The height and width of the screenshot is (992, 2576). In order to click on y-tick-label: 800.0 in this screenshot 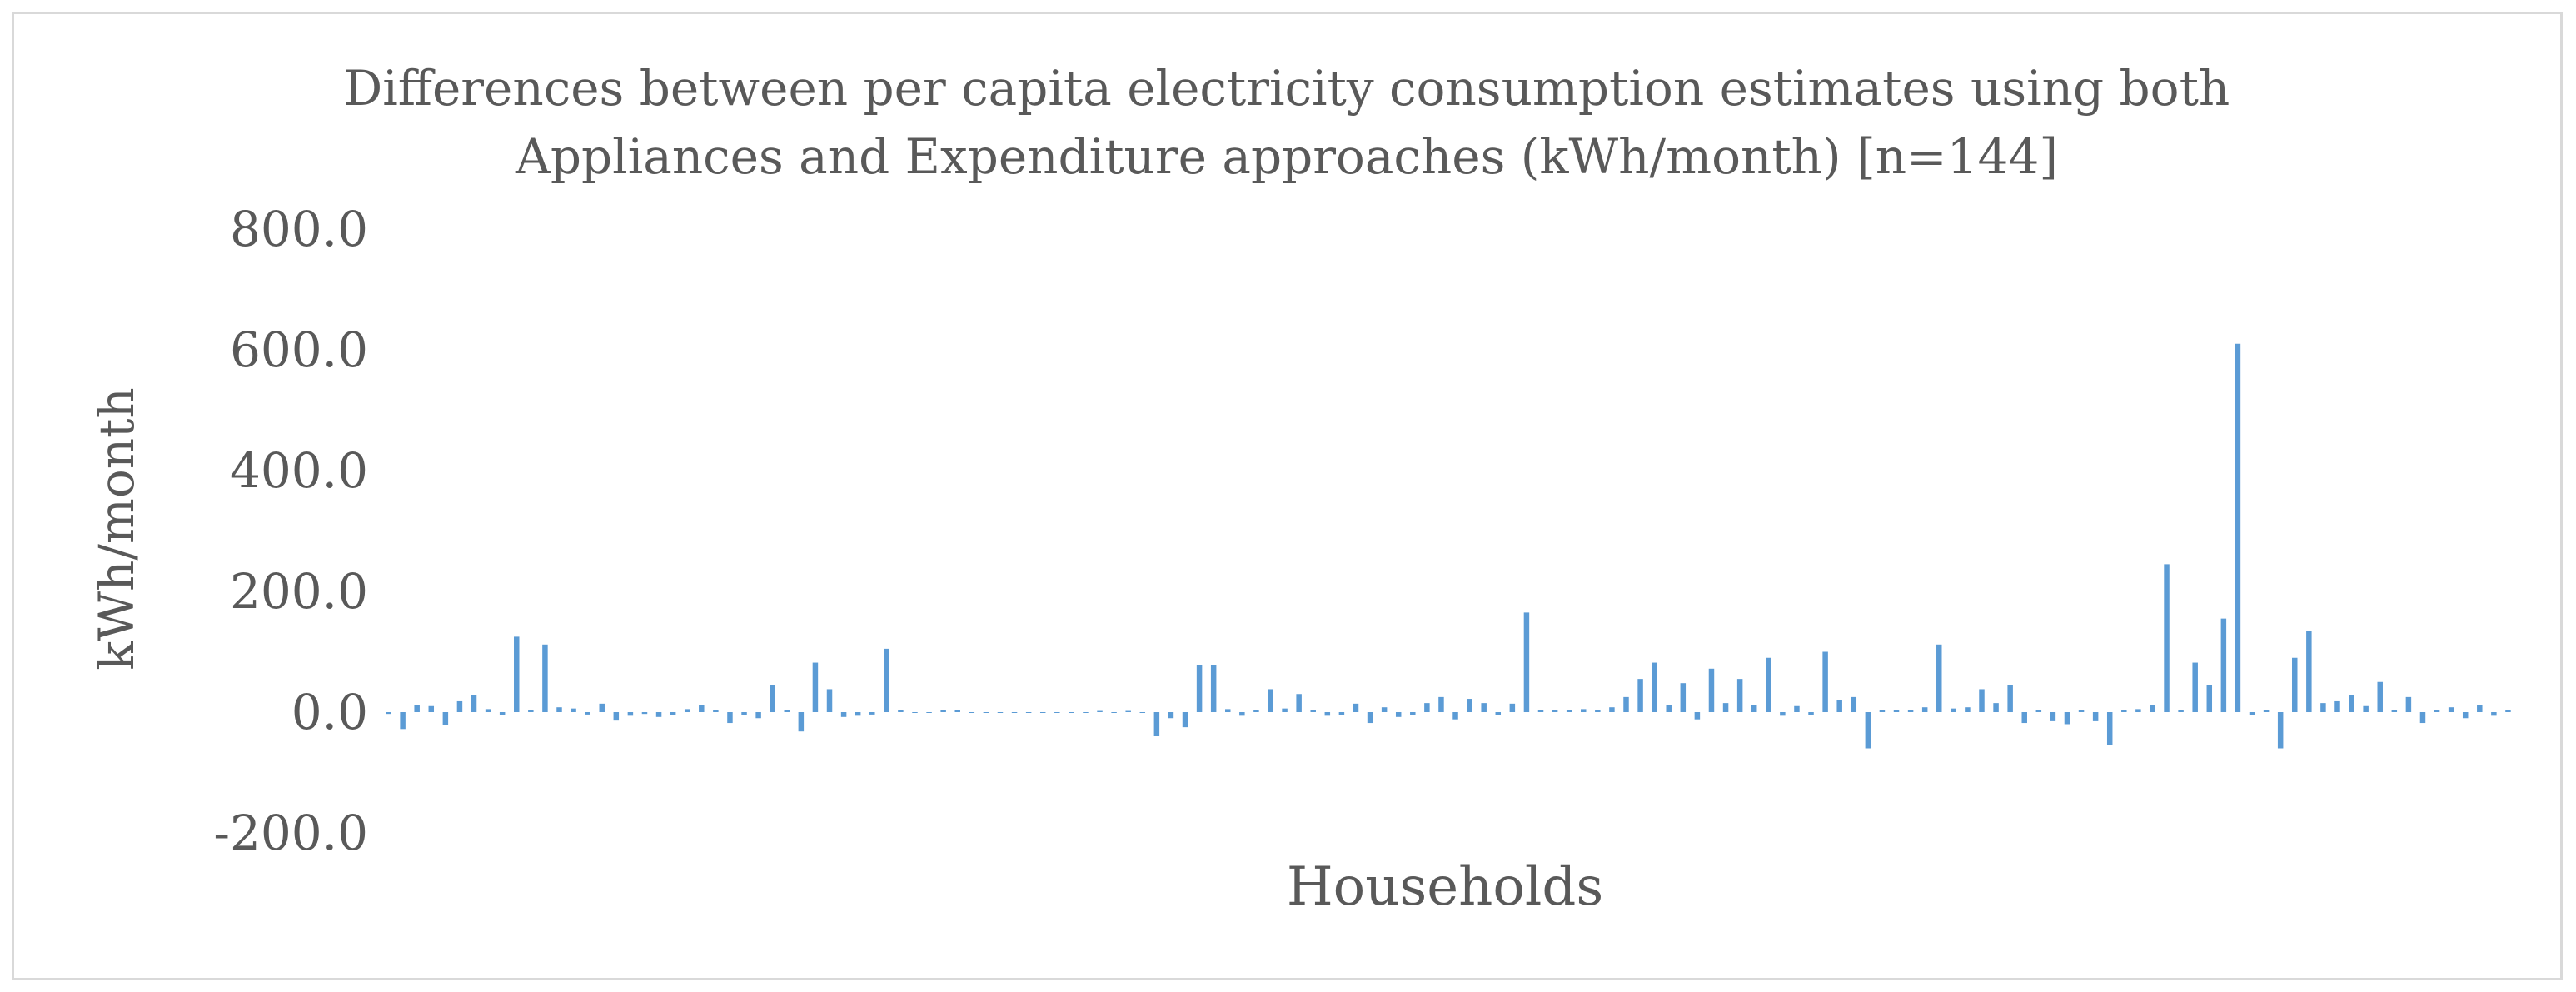, I will do `click(299, 229)`.